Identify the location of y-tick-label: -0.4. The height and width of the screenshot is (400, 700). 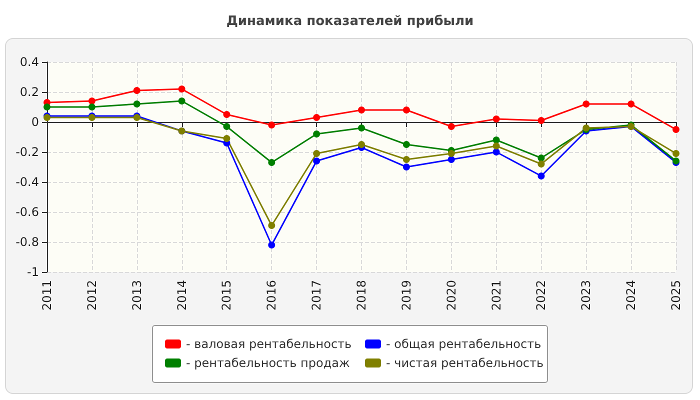
(27, 182).